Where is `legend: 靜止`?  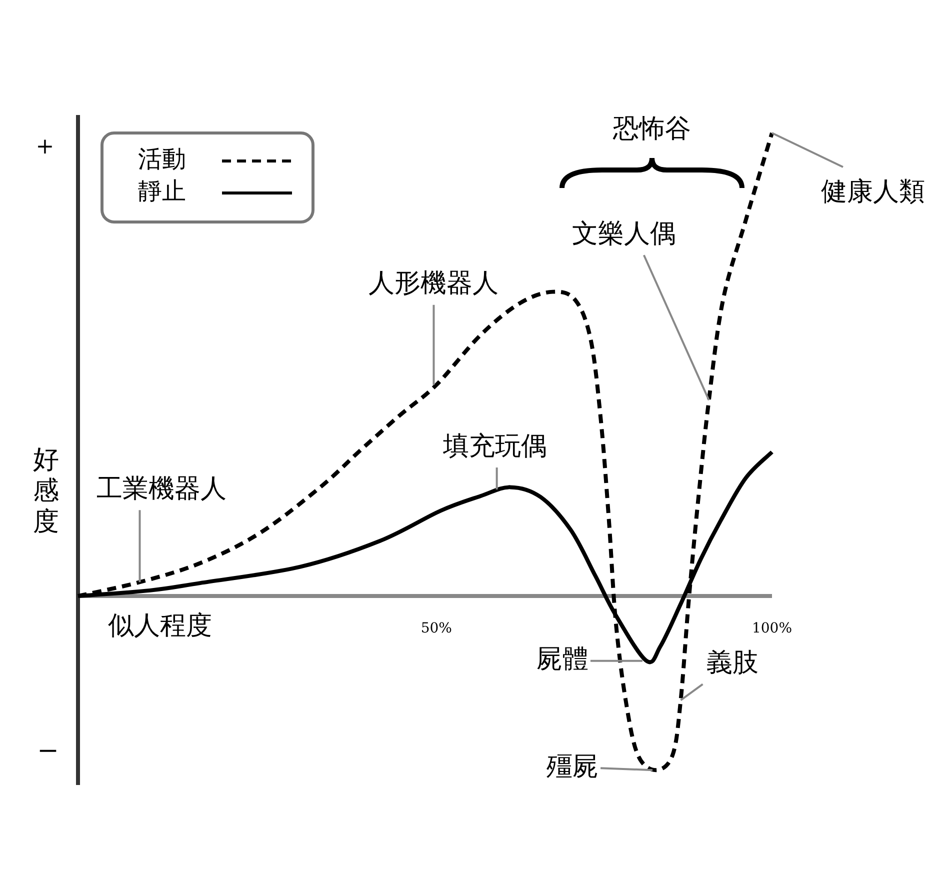 legend: 靜止 is located at coordinates (162, 191).